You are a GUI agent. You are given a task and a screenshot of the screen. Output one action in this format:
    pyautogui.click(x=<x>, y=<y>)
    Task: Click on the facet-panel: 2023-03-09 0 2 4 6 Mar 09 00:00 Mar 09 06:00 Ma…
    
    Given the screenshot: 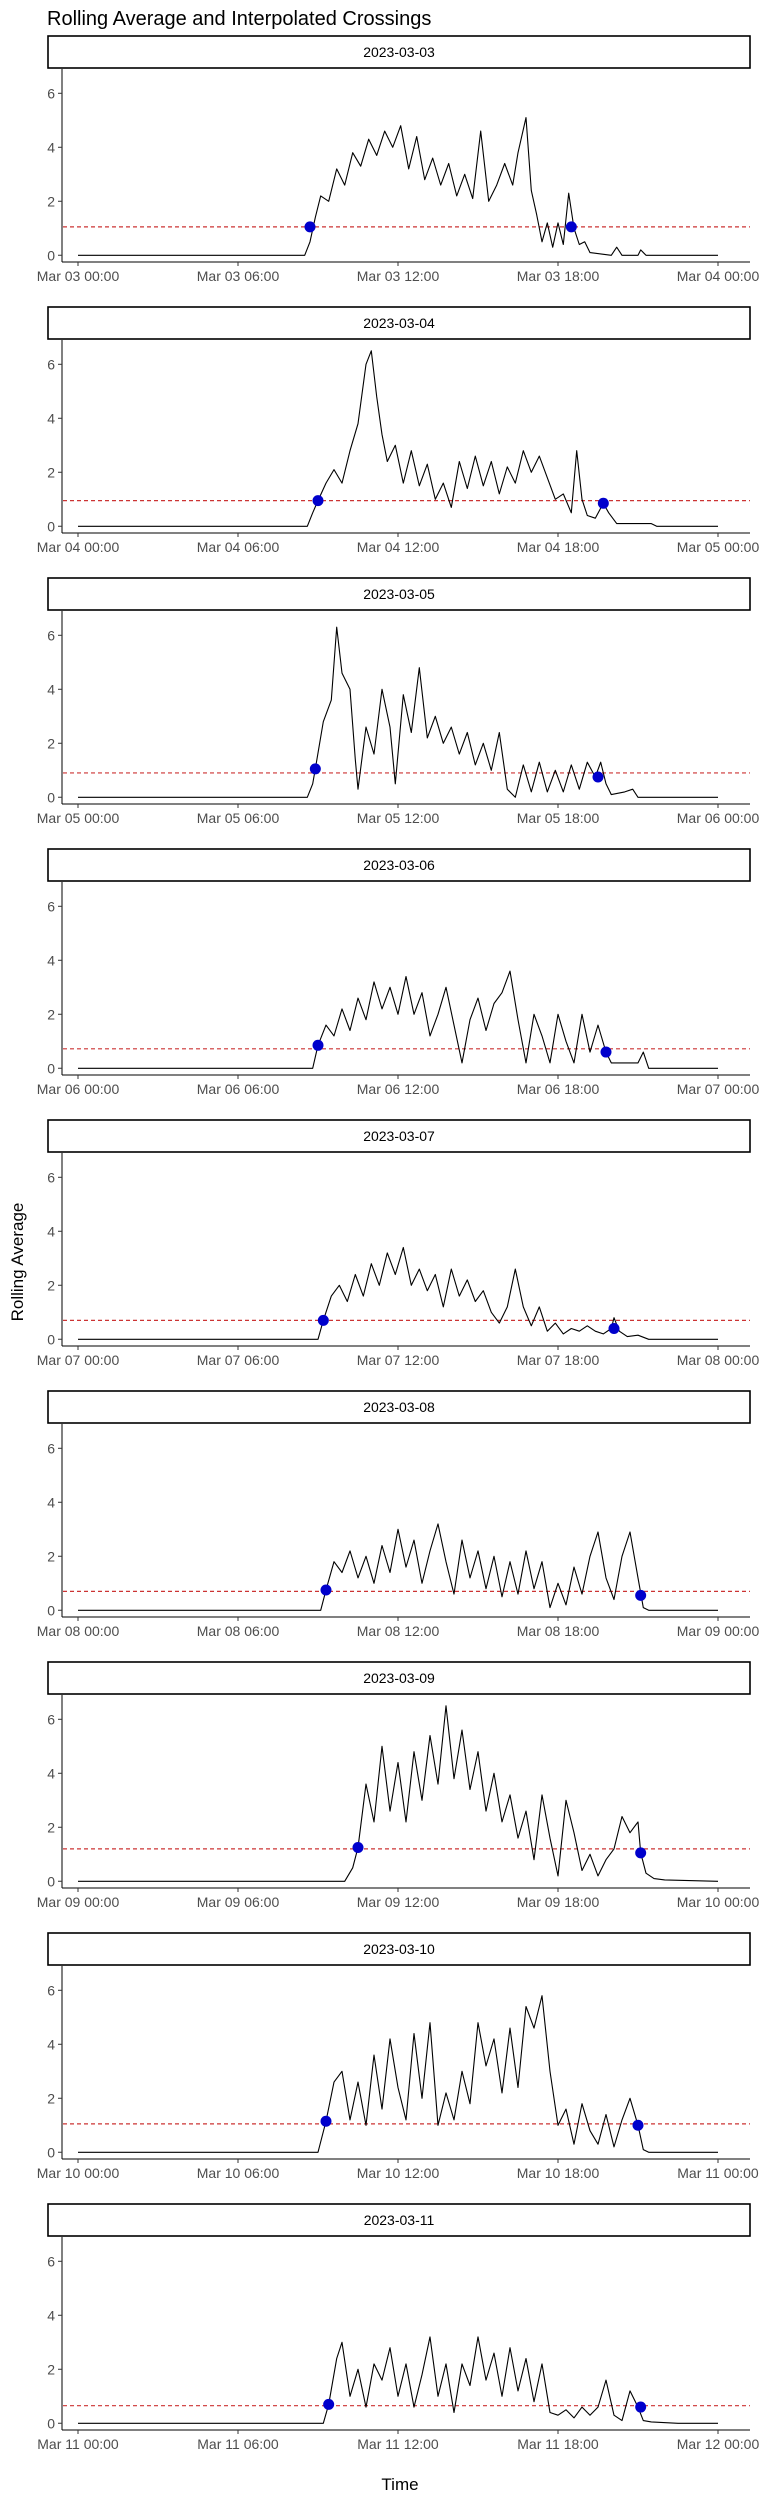 What is the action you would take?
    pyautogui.click(x=398, y=1785)
    